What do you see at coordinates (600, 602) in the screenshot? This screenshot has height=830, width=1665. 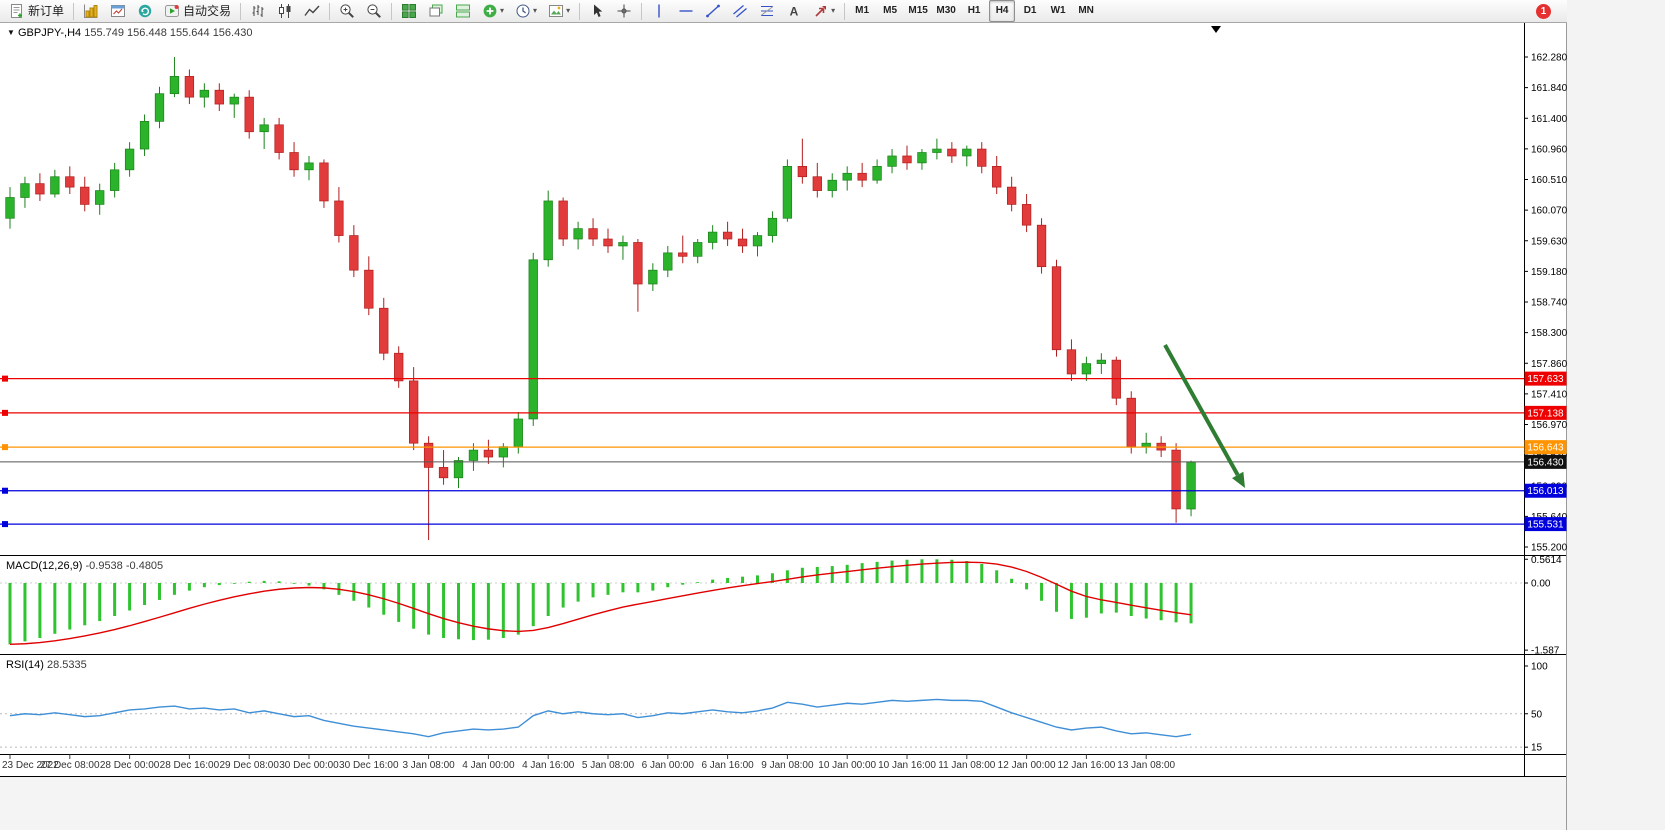 I see `macd-histogram` at bounding box center [600, 602].